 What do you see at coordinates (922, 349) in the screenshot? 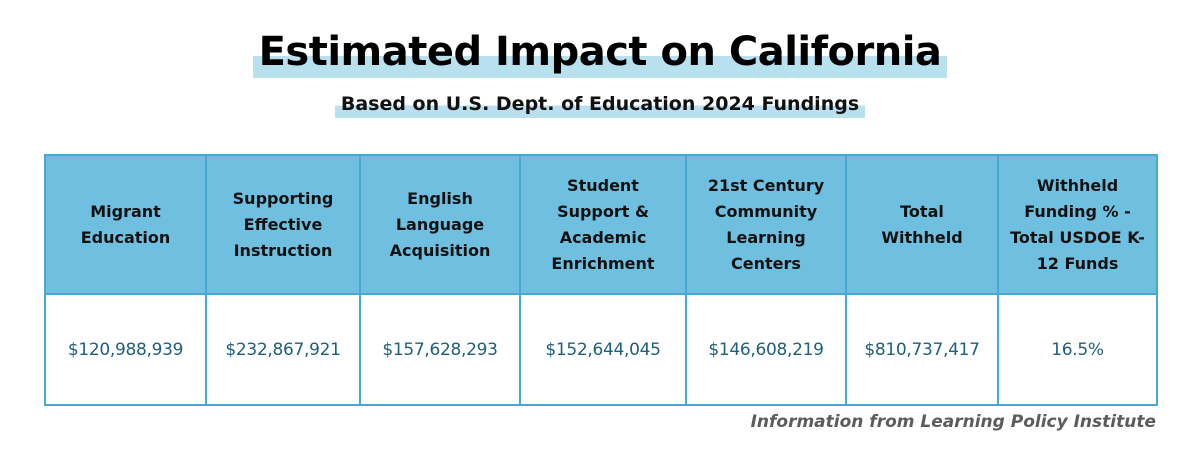
I see `cell-total-withheld: $810,737,417` at bounding box center [922, 349].